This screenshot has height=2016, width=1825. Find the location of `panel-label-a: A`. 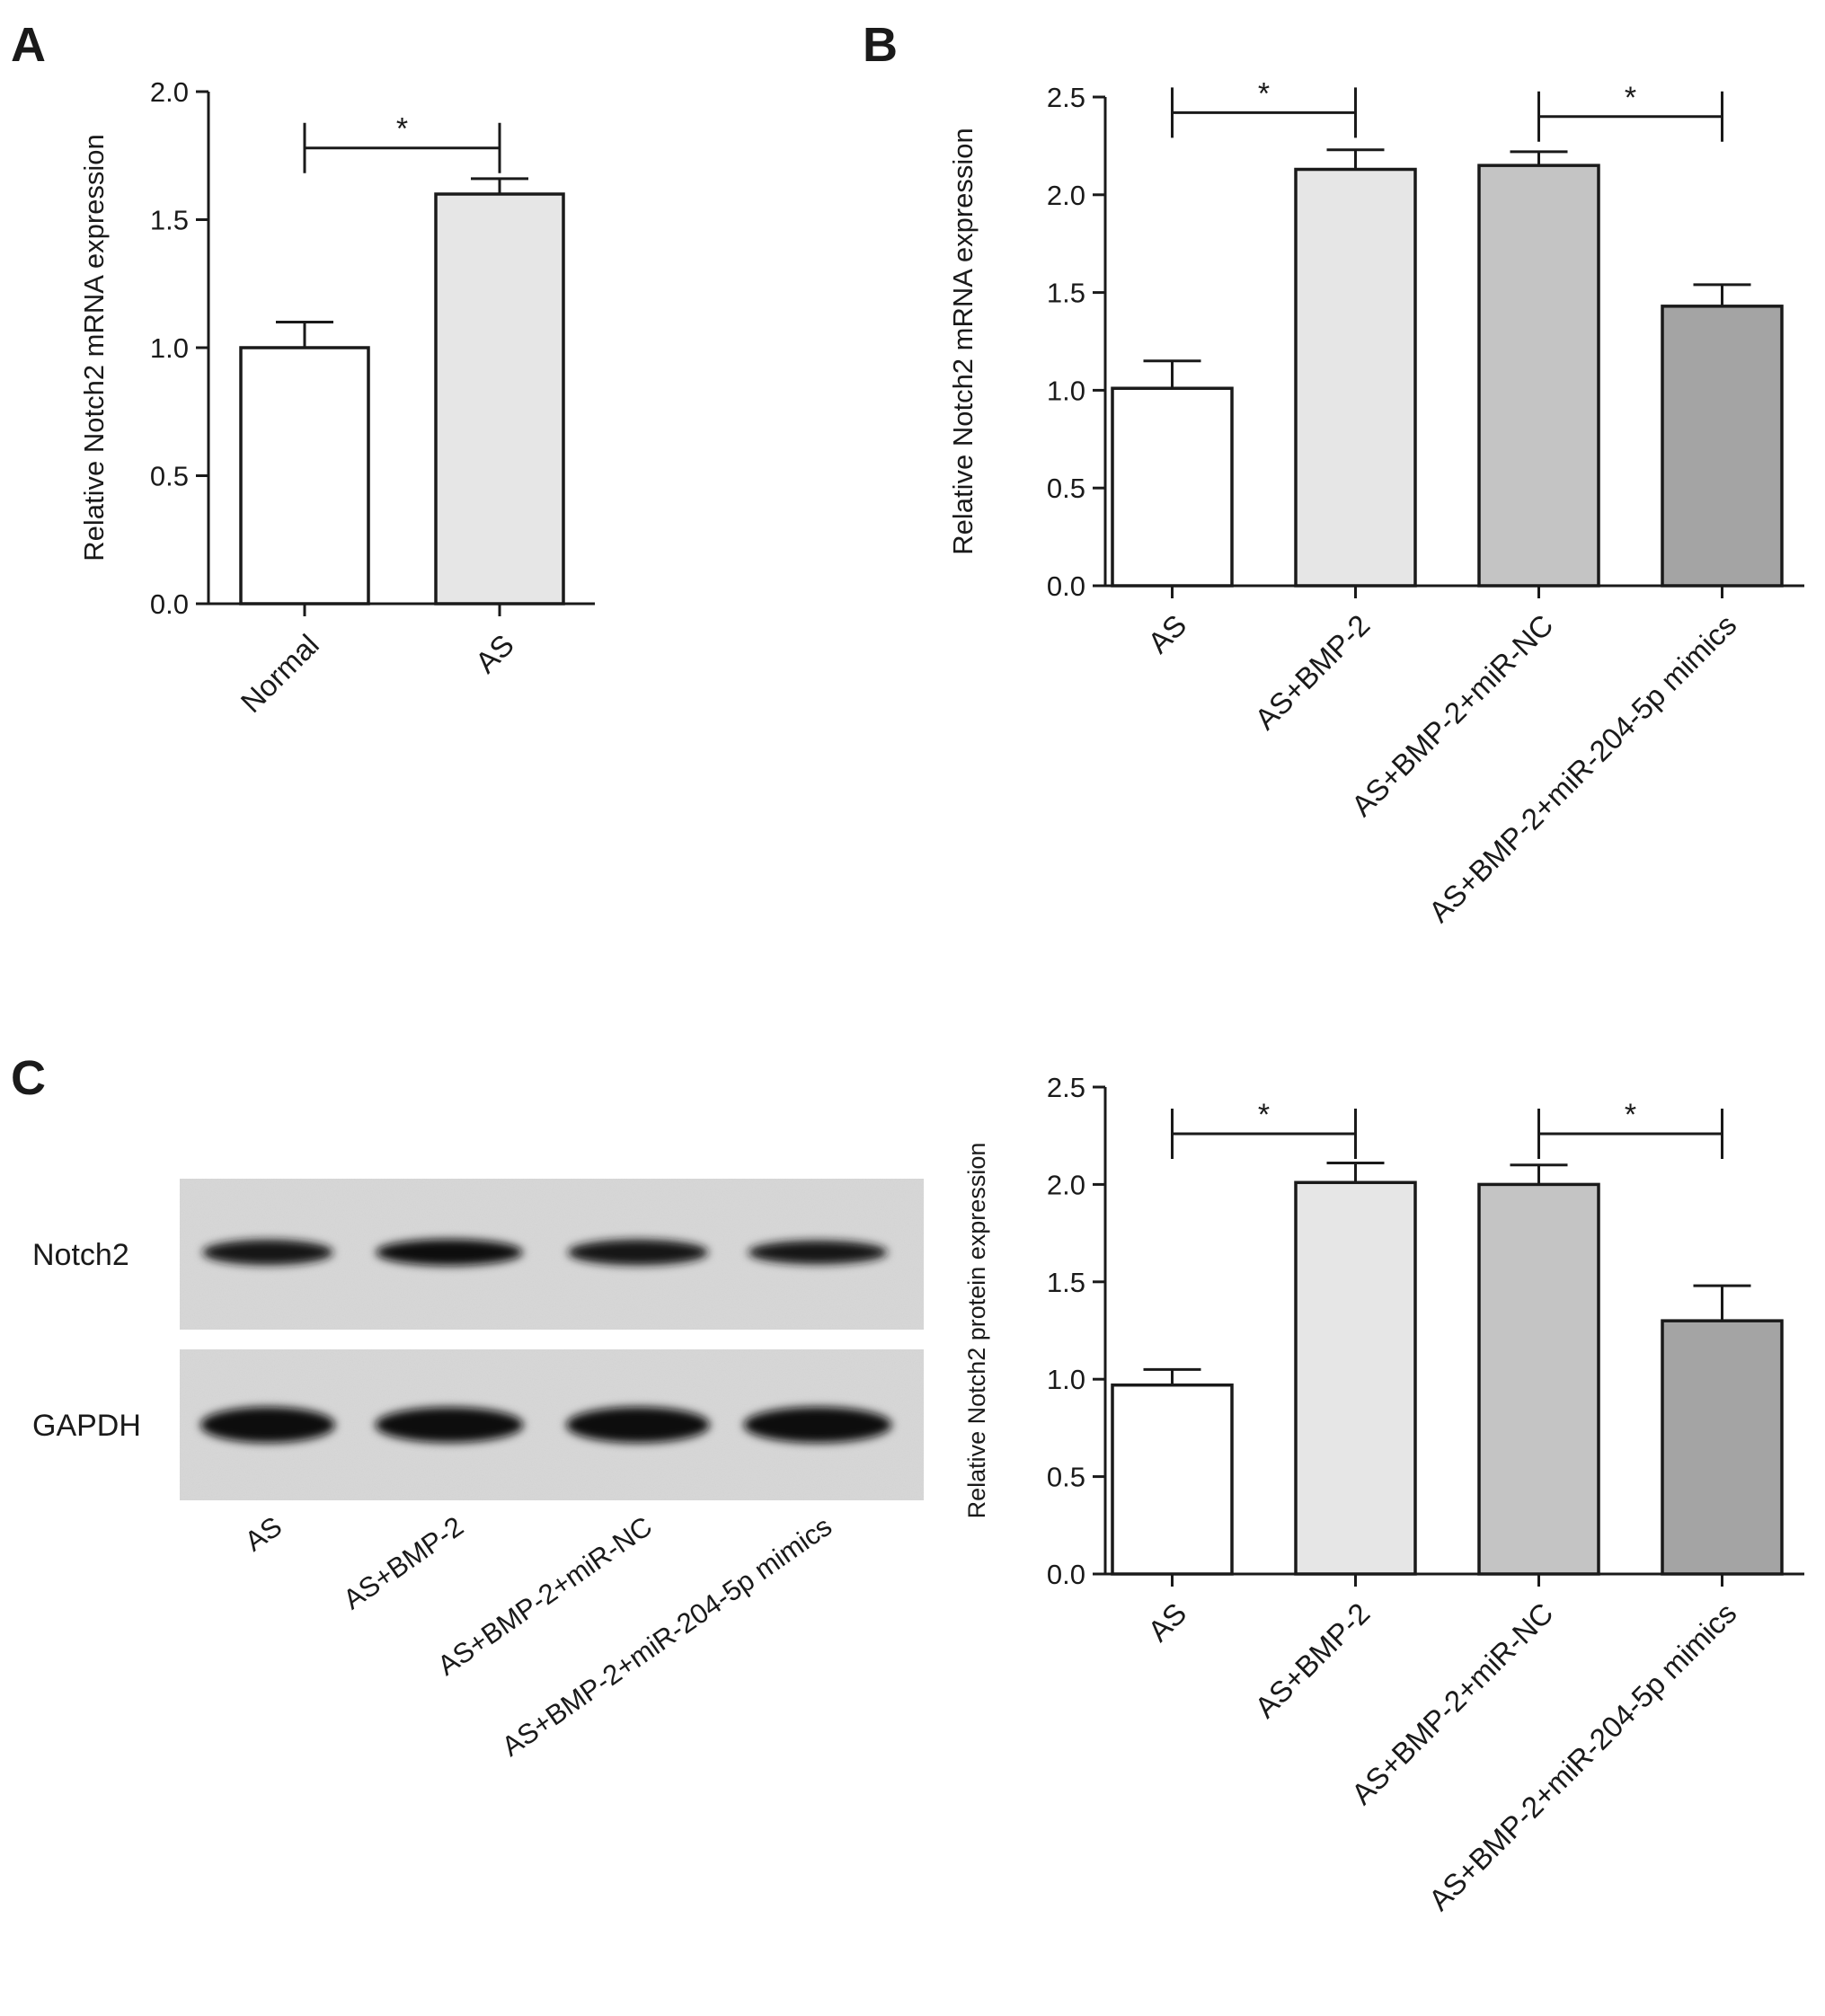

panel-label-a: A is located at coordinates (28, 45).